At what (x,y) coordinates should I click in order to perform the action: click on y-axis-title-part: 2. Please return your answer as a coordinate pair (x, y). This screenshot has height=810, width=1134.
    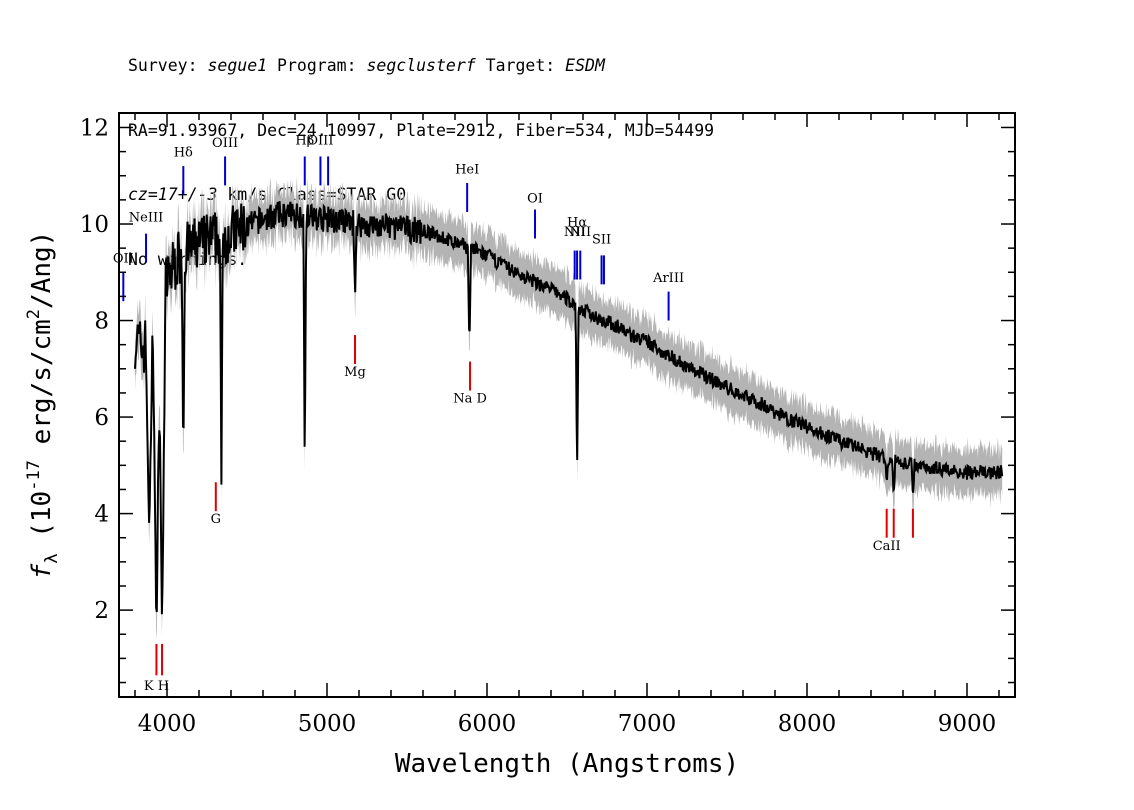
    Looking at the image, I should click on (34, 314).